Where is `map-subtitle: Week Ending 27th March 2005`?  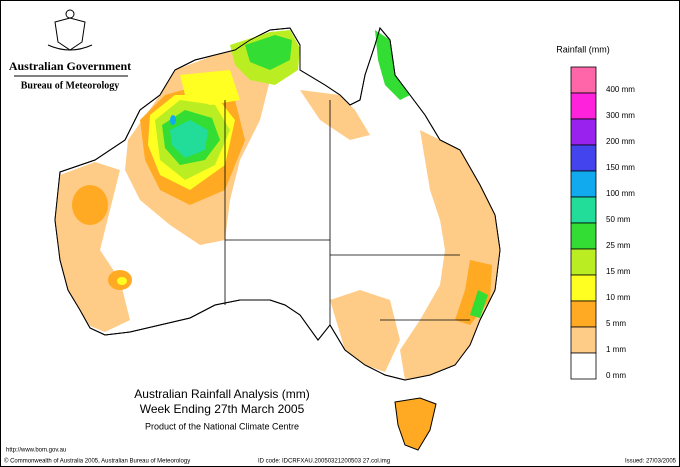
map-subtitle: Week Ending 27th March 2005 is located at coordinates (222, 409).